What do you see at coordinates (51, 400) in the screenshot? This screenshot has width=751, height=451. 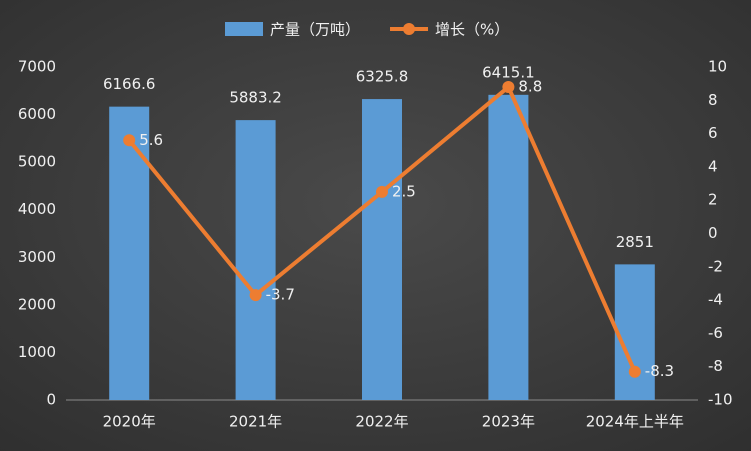 I see `y-tick-label: 0` at bounding box center [51, 400].